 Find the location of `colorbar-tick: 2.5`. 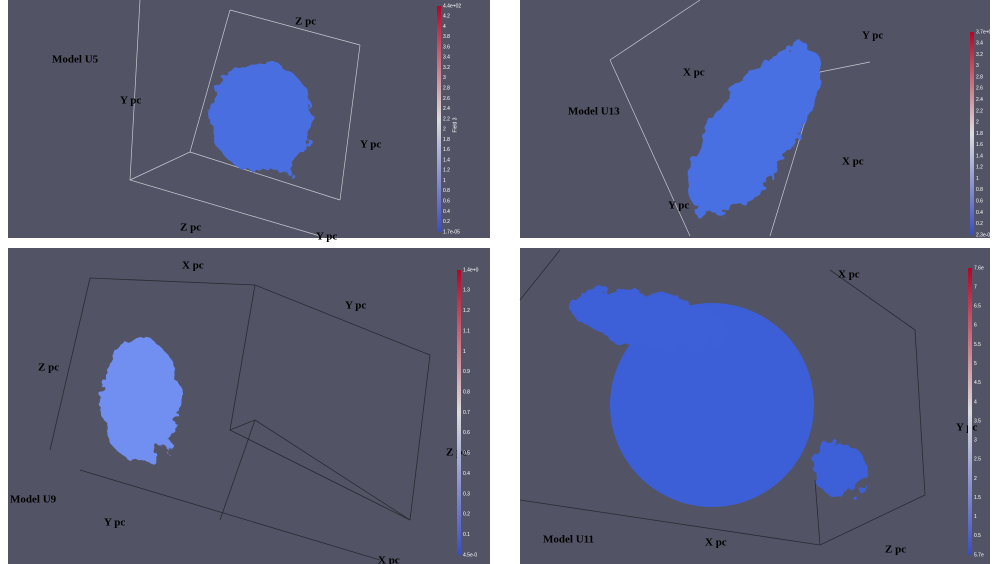

colorbar-tick: 2.5 is located at coordinates (977, 460).